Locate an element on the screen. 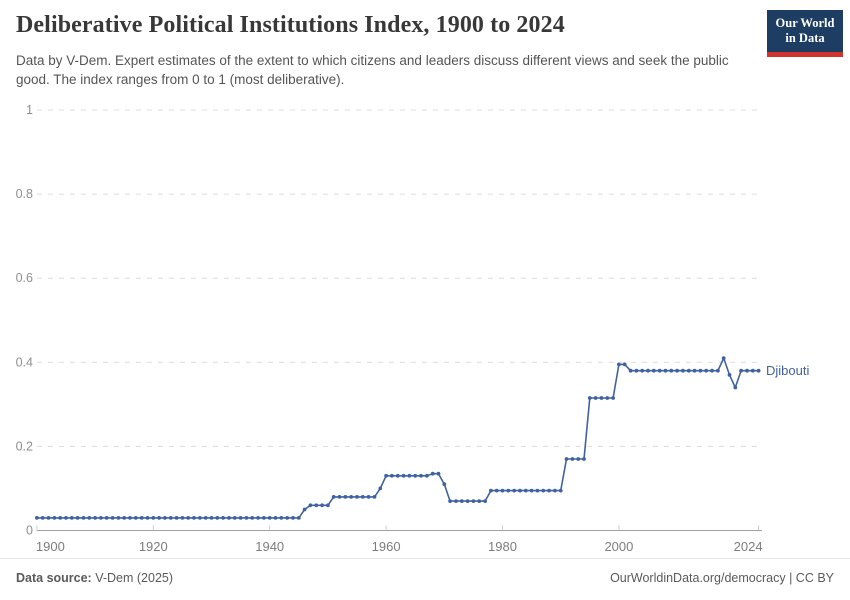  data-source-label: Data source: is located at coordinates (54, 578).